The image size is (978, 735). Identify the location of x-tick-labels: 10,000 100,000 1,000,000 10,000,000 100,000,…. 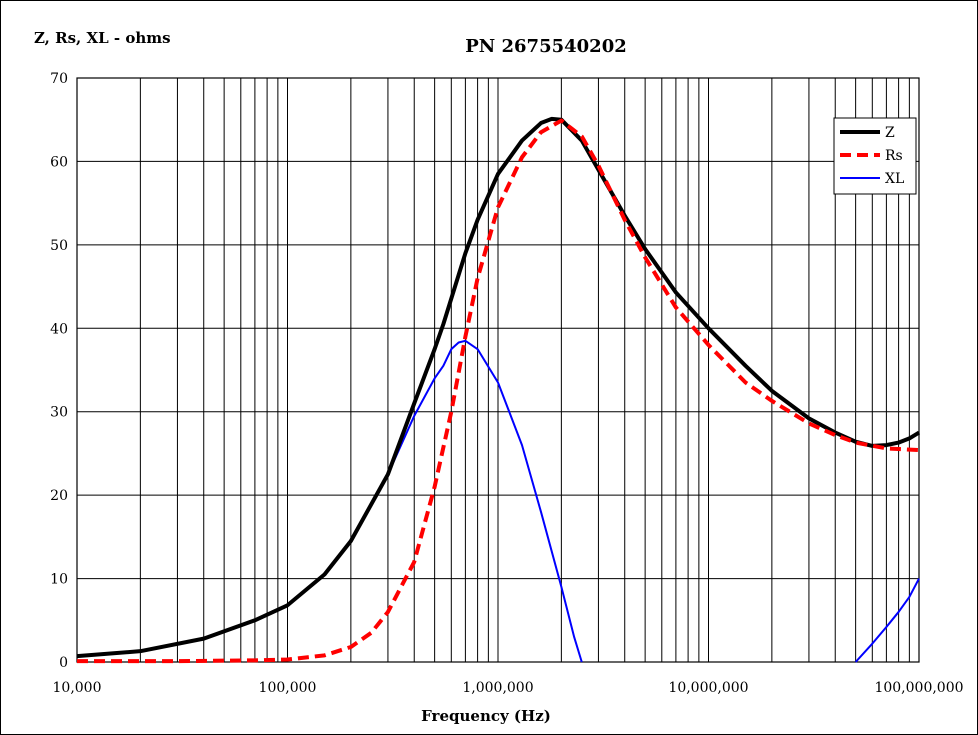
(508, 688).